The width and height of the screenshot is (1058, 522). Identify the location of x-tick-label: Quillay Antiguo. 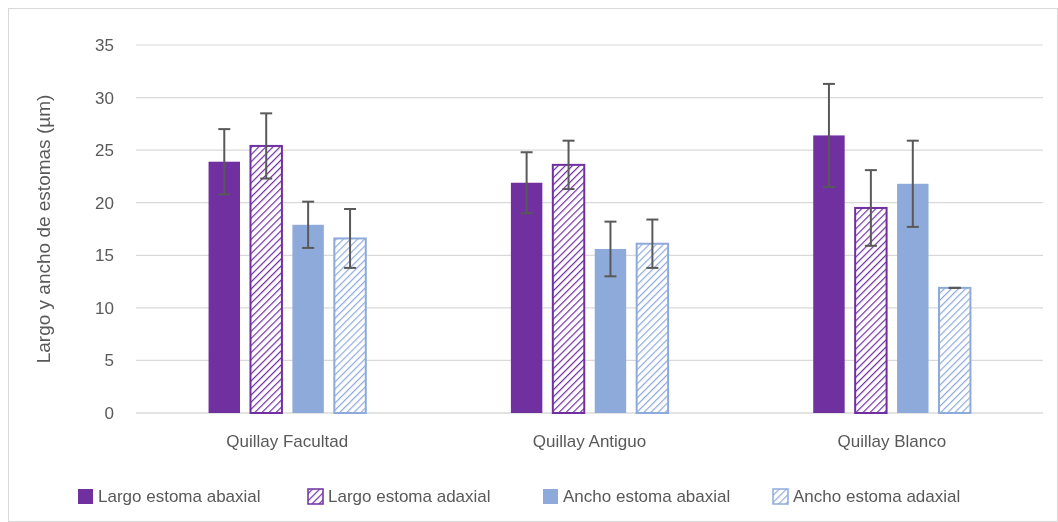
(589, 441).